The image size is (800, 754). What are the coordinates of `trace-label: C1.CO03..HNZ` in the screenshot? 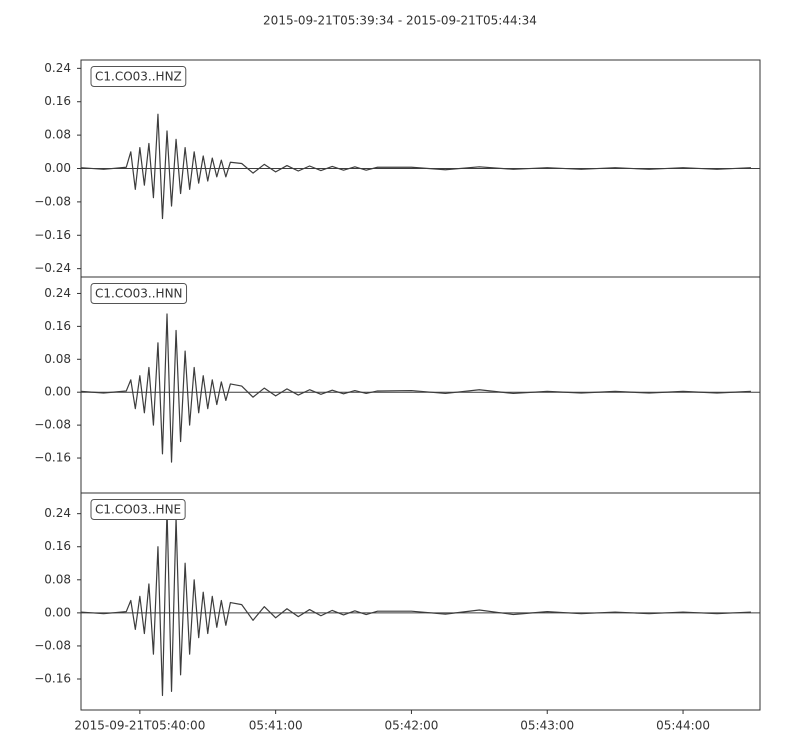 It's located at (138, 77).